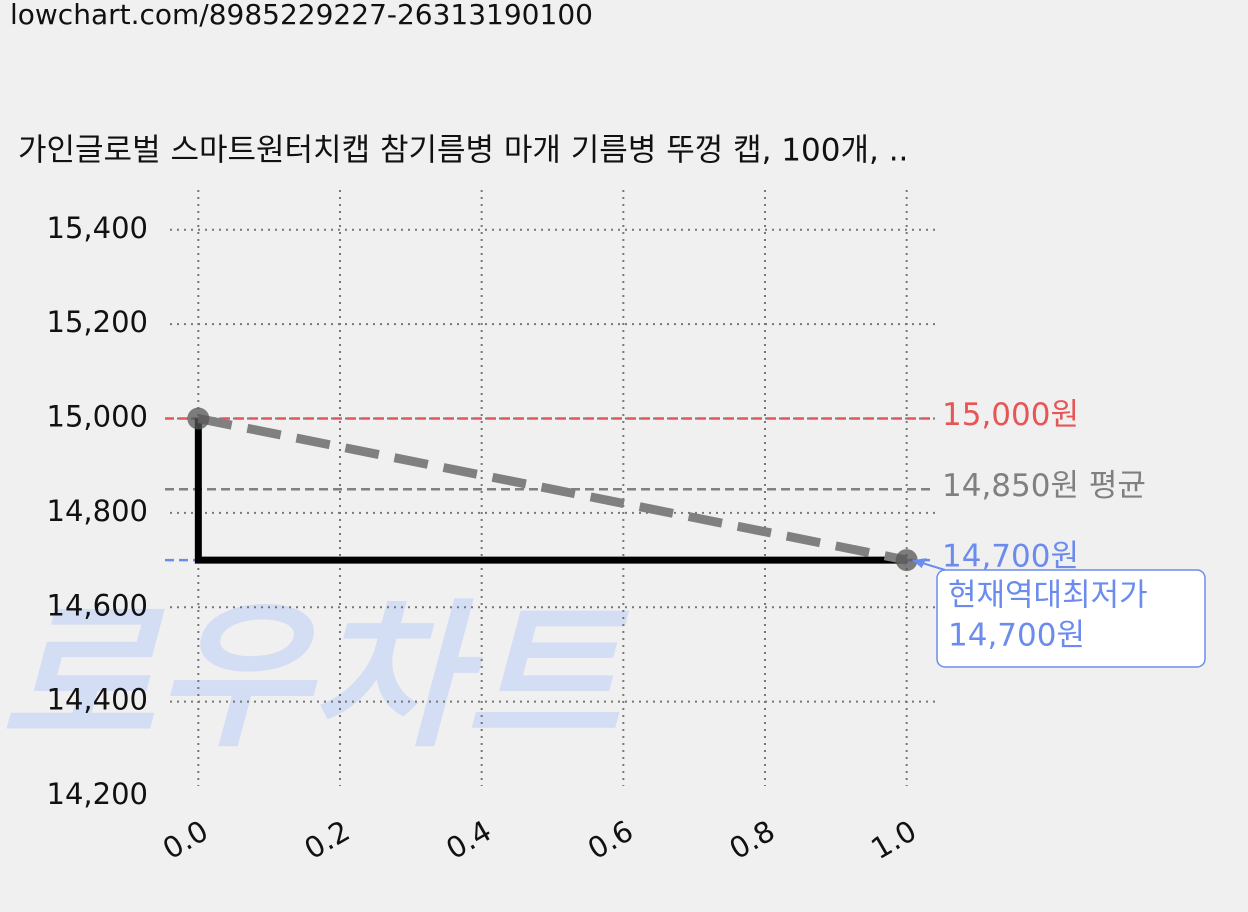 The width and height of the screenshot is (1248, 912). I want to click on y-tick-label: 15,000, so click(97, 417).